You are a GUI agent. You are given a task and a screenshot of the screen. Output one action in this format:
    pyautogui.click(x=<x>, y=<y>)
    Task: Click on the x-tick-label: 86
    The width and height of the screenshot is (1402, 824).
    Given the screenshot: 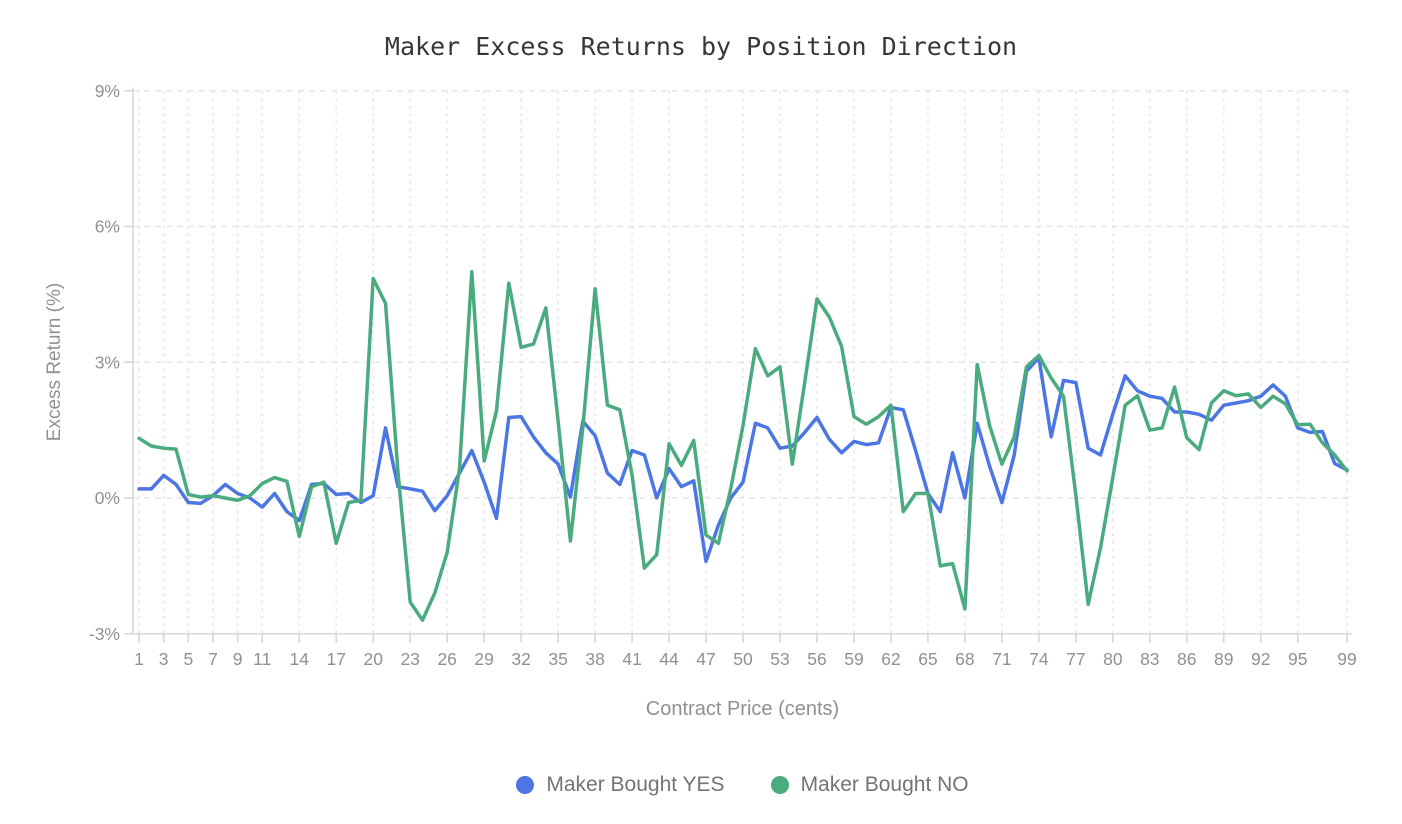 What is the action you would take?
    pyautogui.click(x=1186, y=659)
    